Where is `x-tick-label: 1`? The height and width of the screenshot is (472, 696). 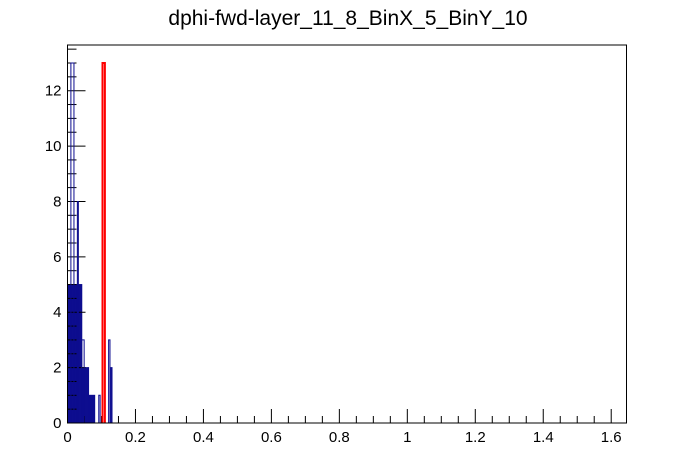 x-tick-label: 1 is located at coordinates (407, 437).